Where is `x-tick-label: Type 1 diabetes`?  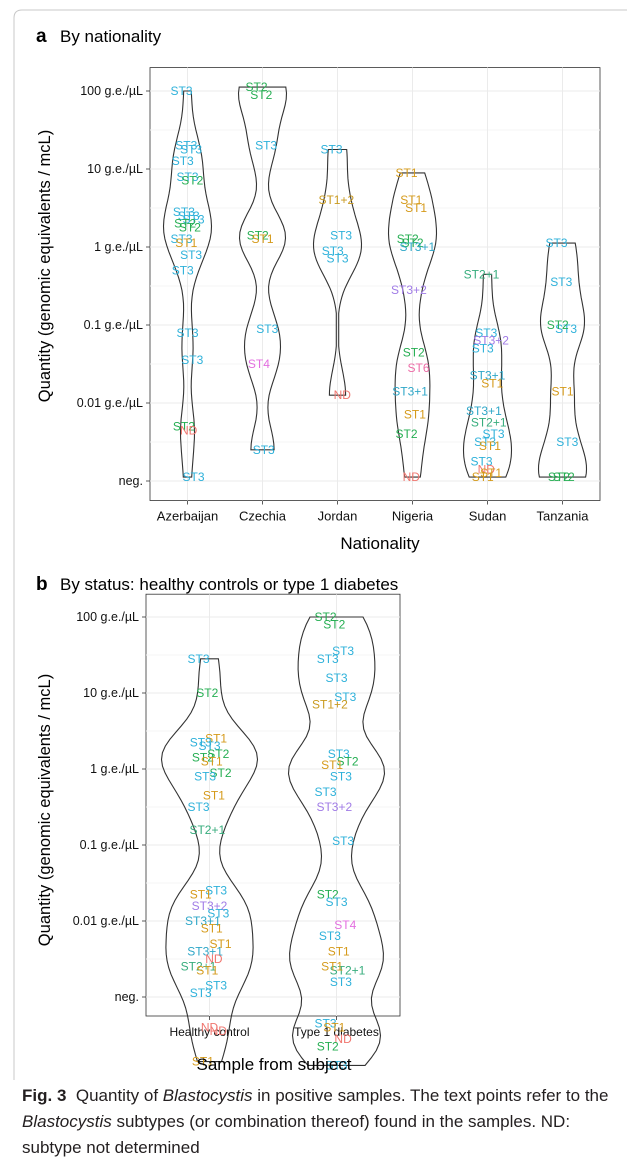 x-tick-label: Type 1 diabetes is located at coordinates (336, 1032).